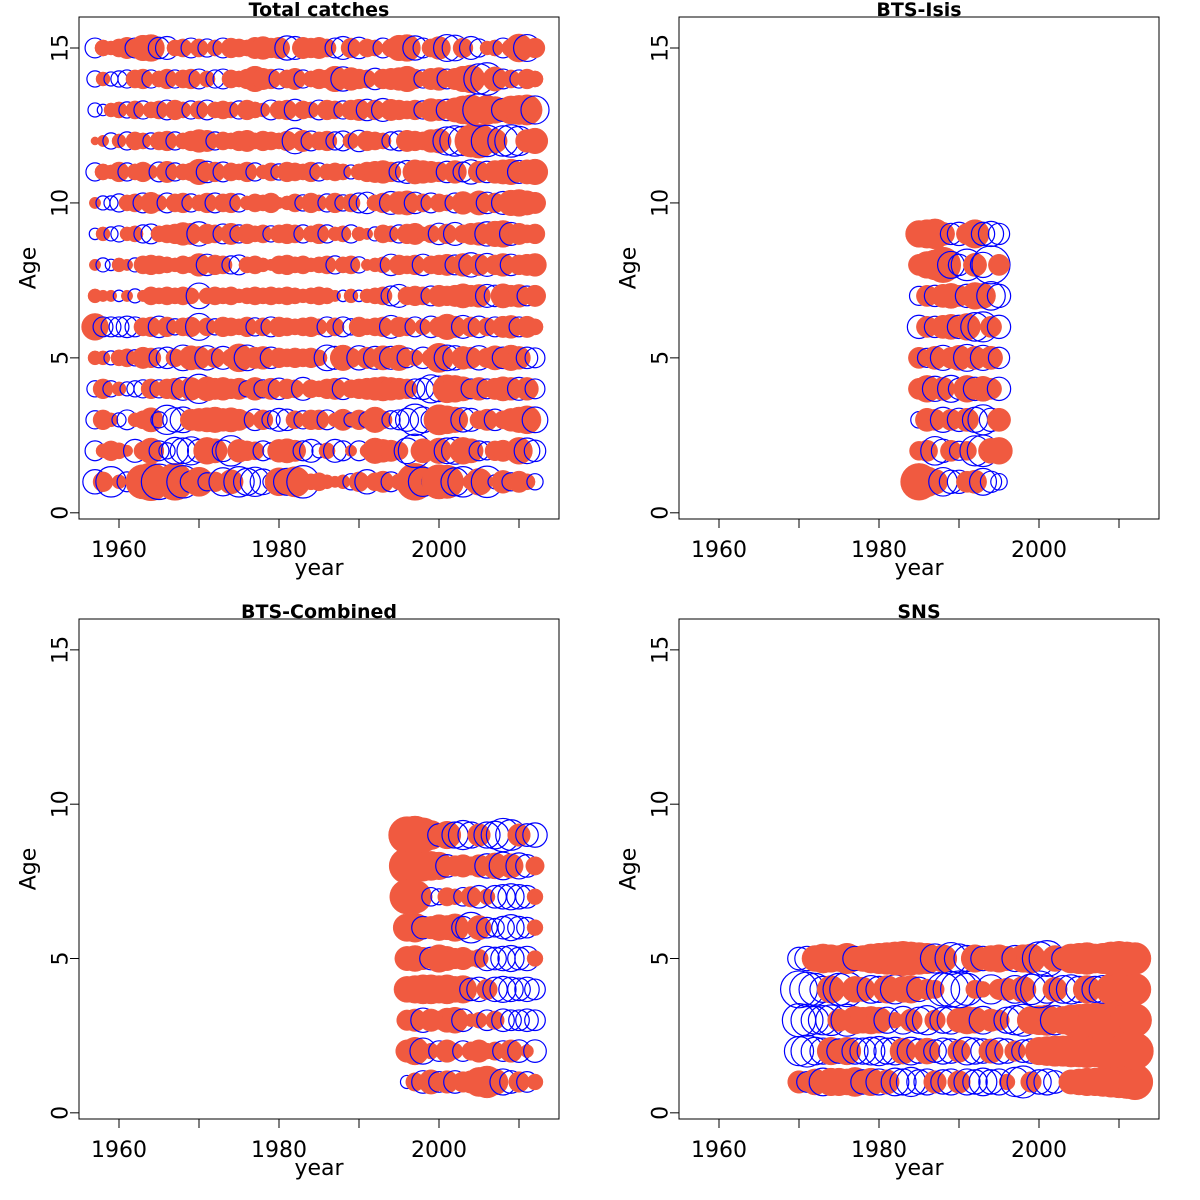 This screenshot has width=1200, height=1200. Describe the element at coordinates (61, 513) in the screenshot. I see `y-tick-label: 0` at that location.